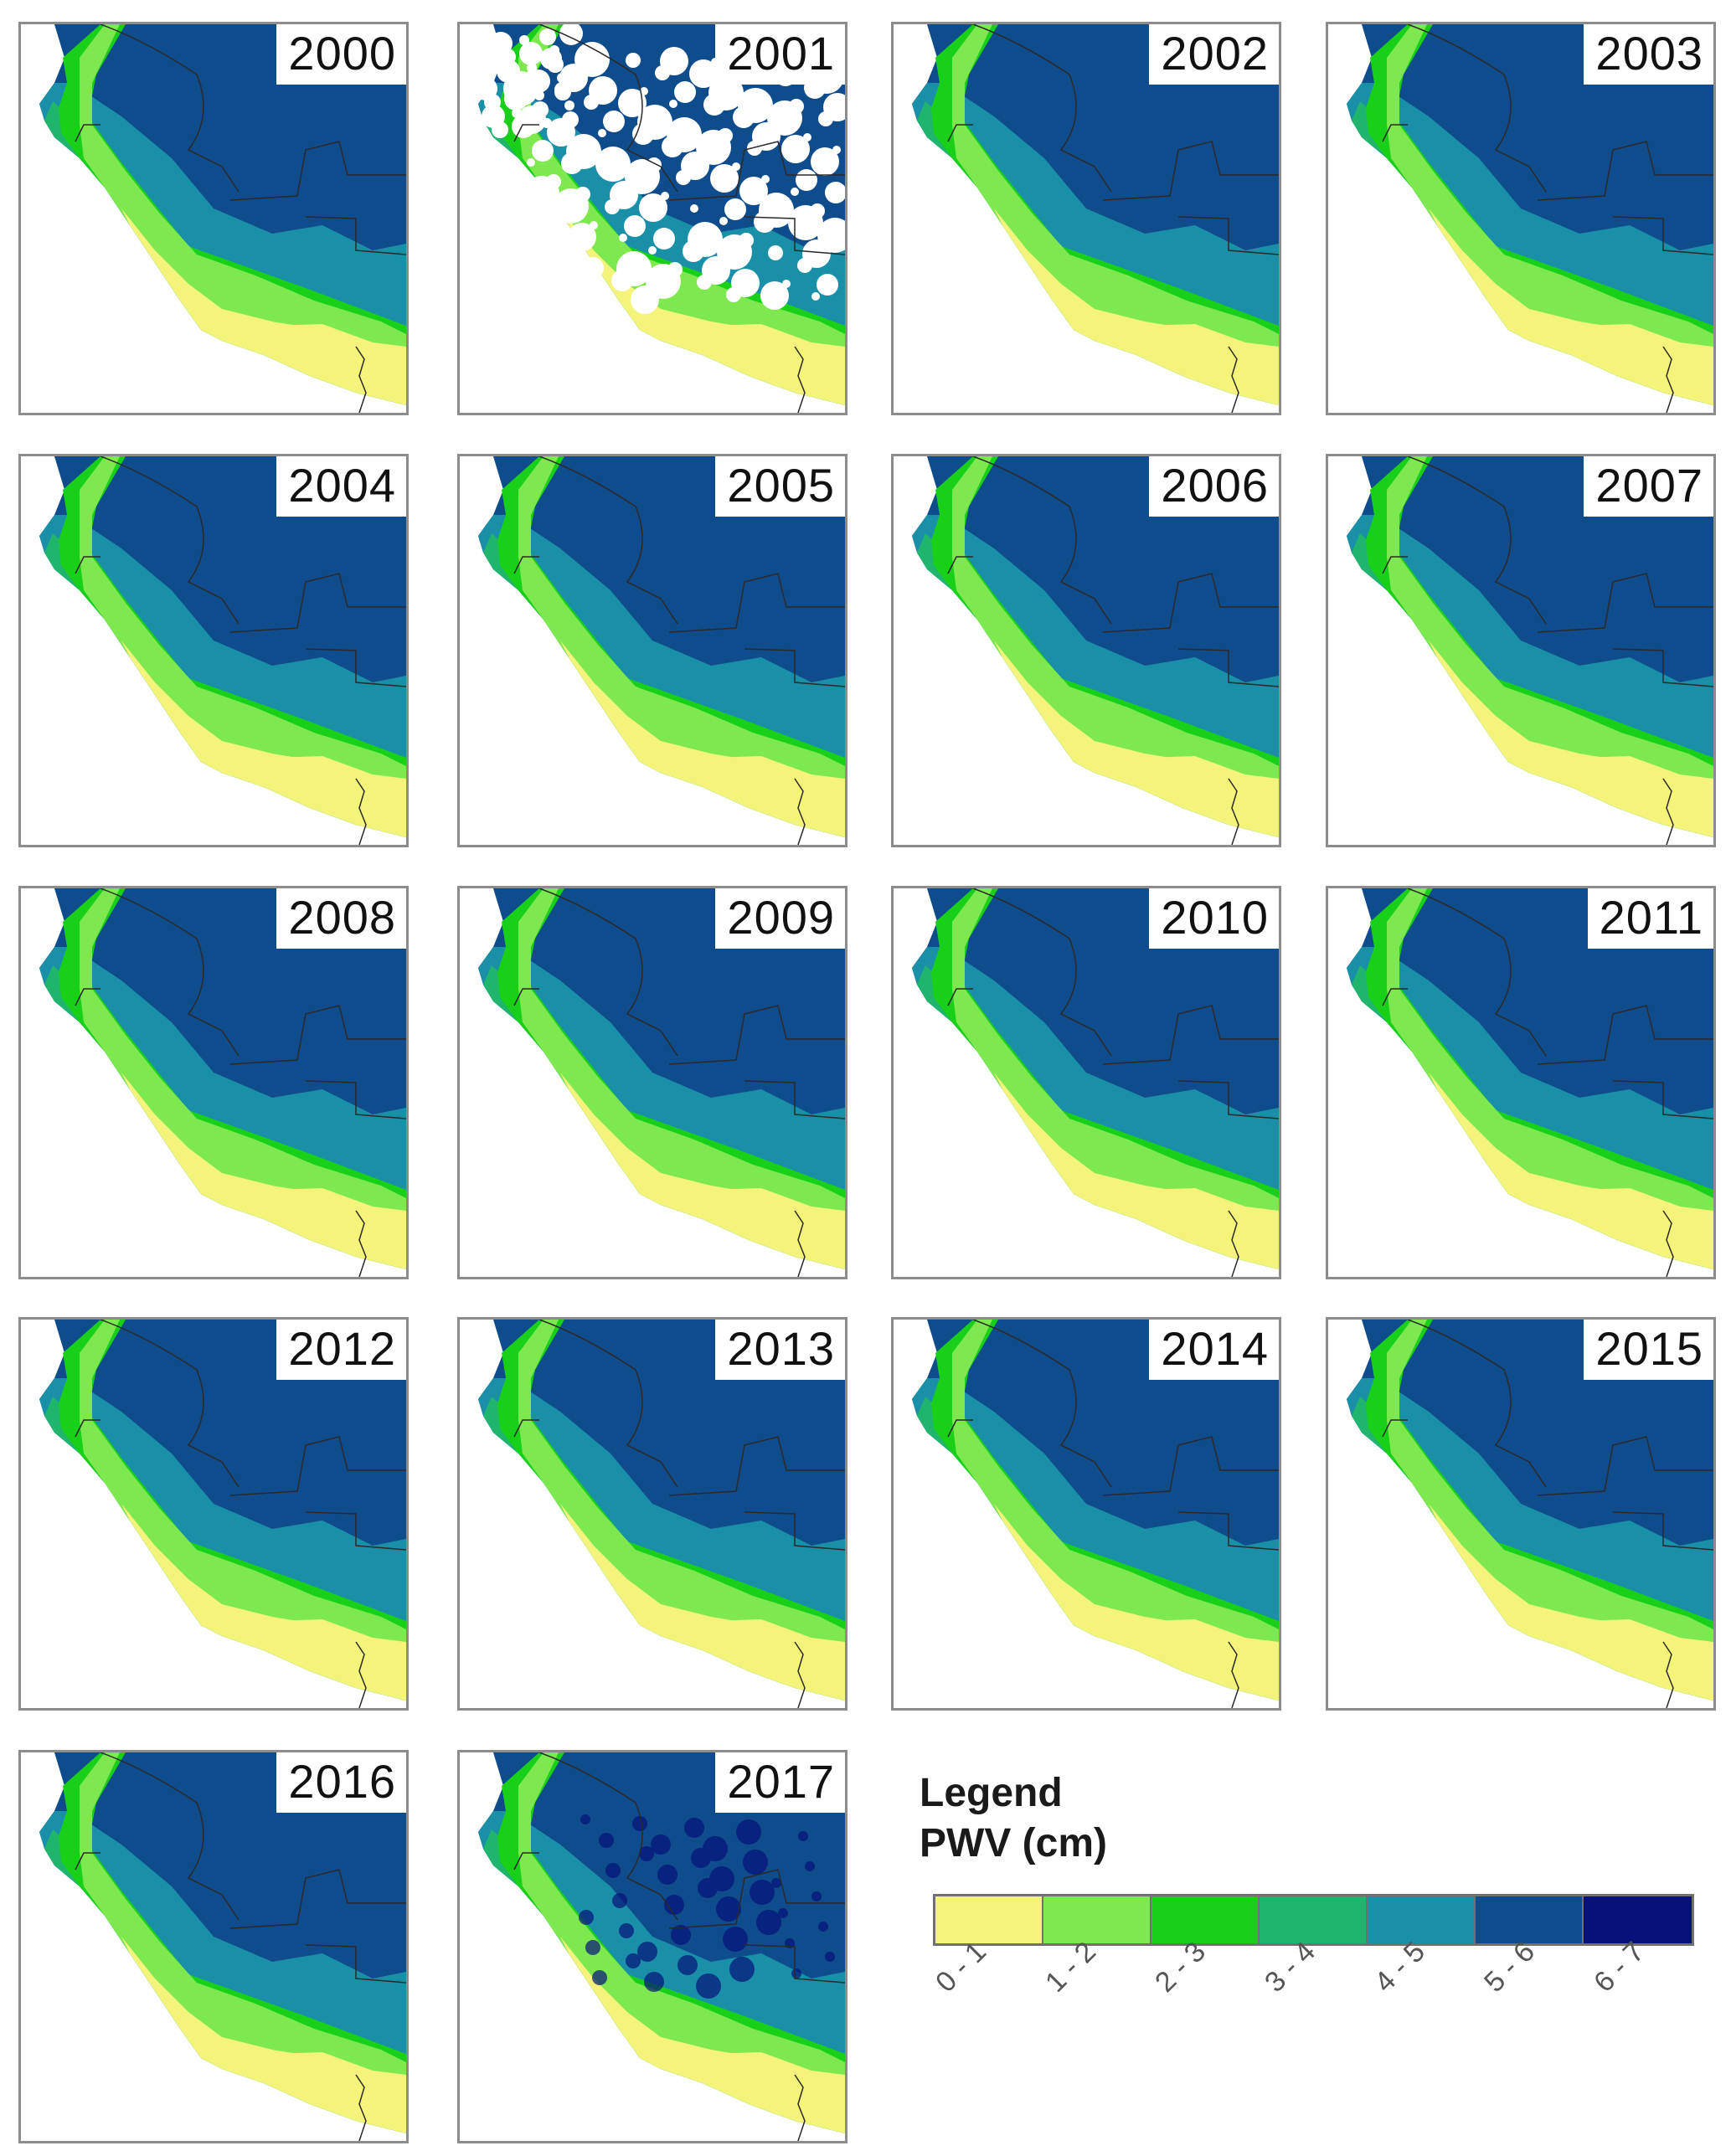 This screenshot has width=1731, height=2156. I want to click on year-label: 2008, so click(341, 918).